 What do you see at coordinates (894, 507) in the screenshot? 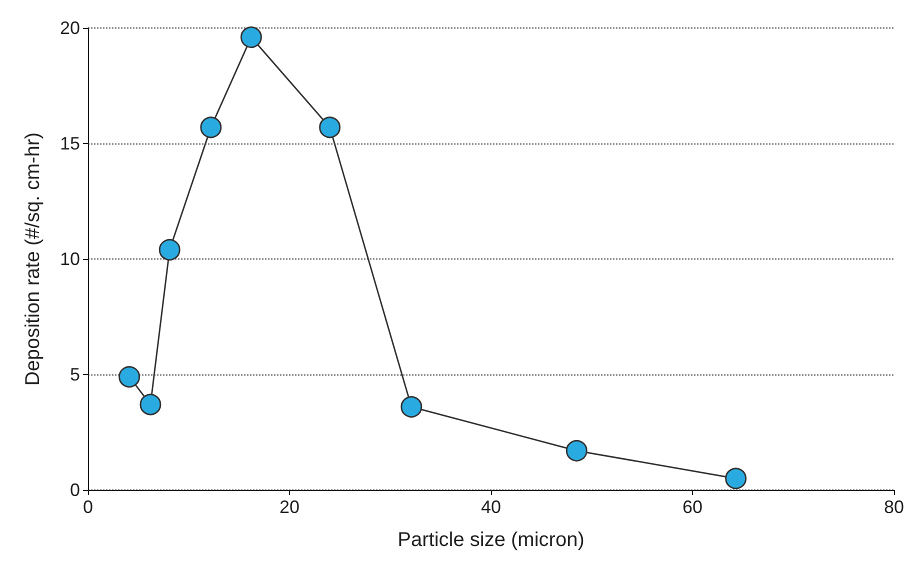
I see `x-tick-label: 80` at bounding box center [894, 507].